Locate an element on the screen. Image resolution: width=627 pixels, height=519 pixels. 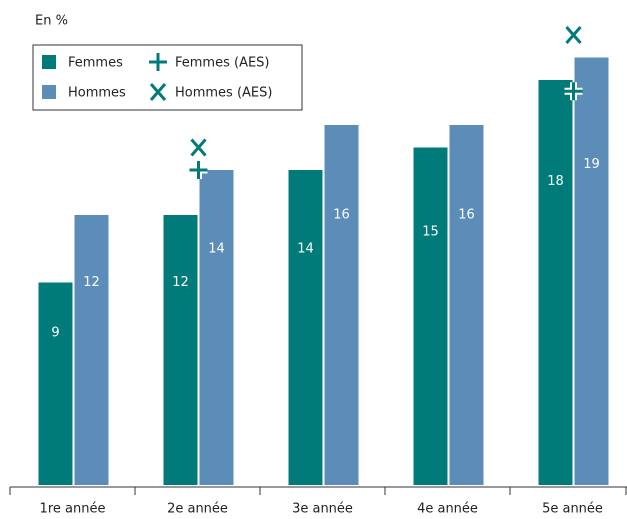
legend-label: Femmes (AES) is located at coordinates (222, 63).